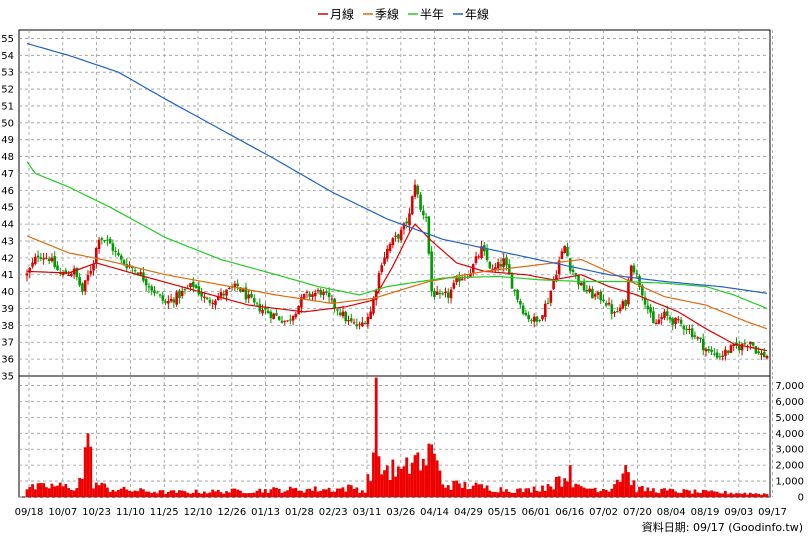 The width and height of the screenshot is (808, 540). I want to click on volume-tick-label: 7,000, so click(789, 386).